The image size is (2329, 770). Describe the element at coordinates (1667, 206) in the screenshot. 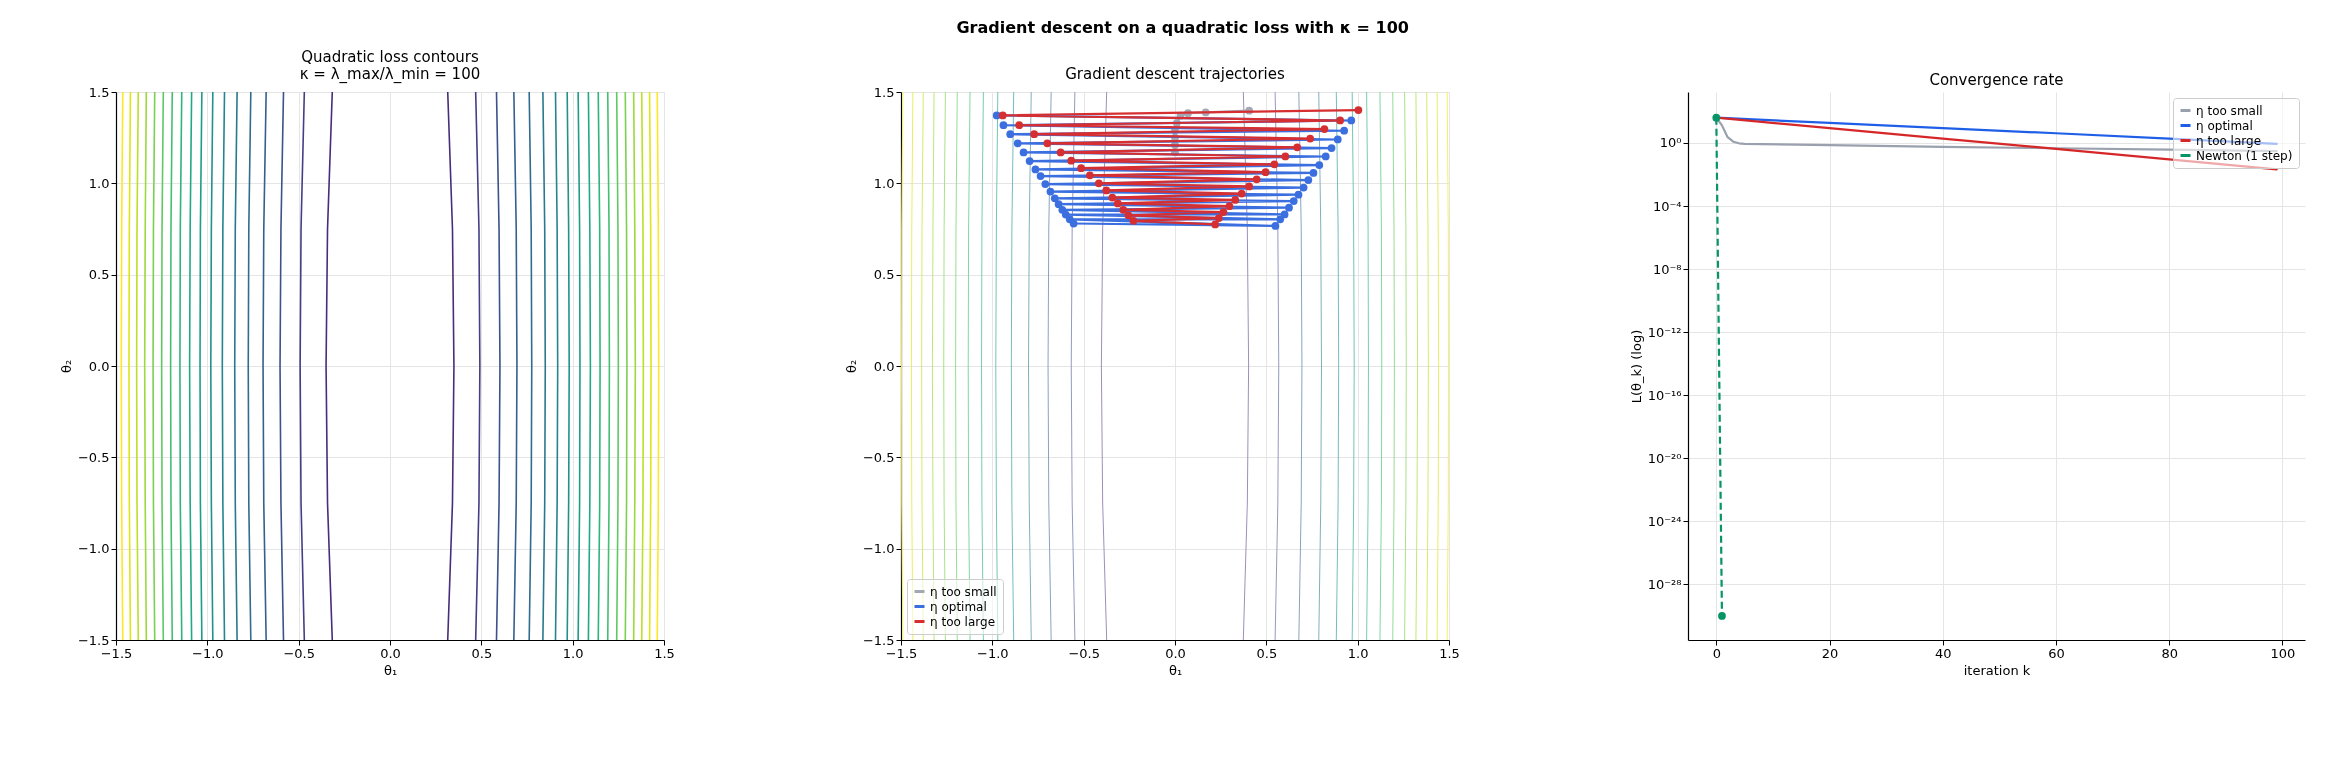

I see `y-tick-label: 10⁻⁴` at that location.